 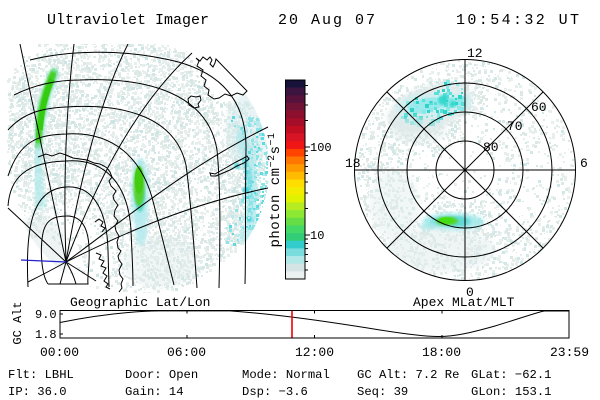 I want to click on svg-text: Dsp: −3.6, so click(x=275, y=392).